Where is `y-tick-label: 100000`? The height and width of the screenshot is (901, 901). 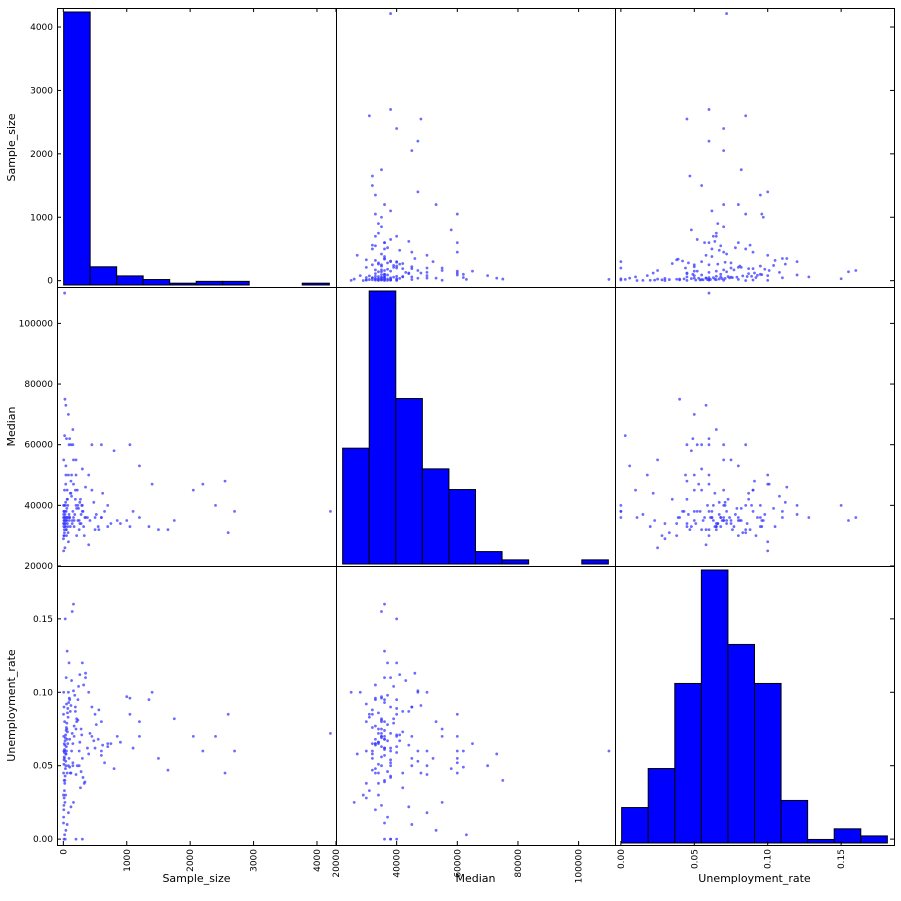 y-tick-label: 100000 is located at coordinates (36, 324).